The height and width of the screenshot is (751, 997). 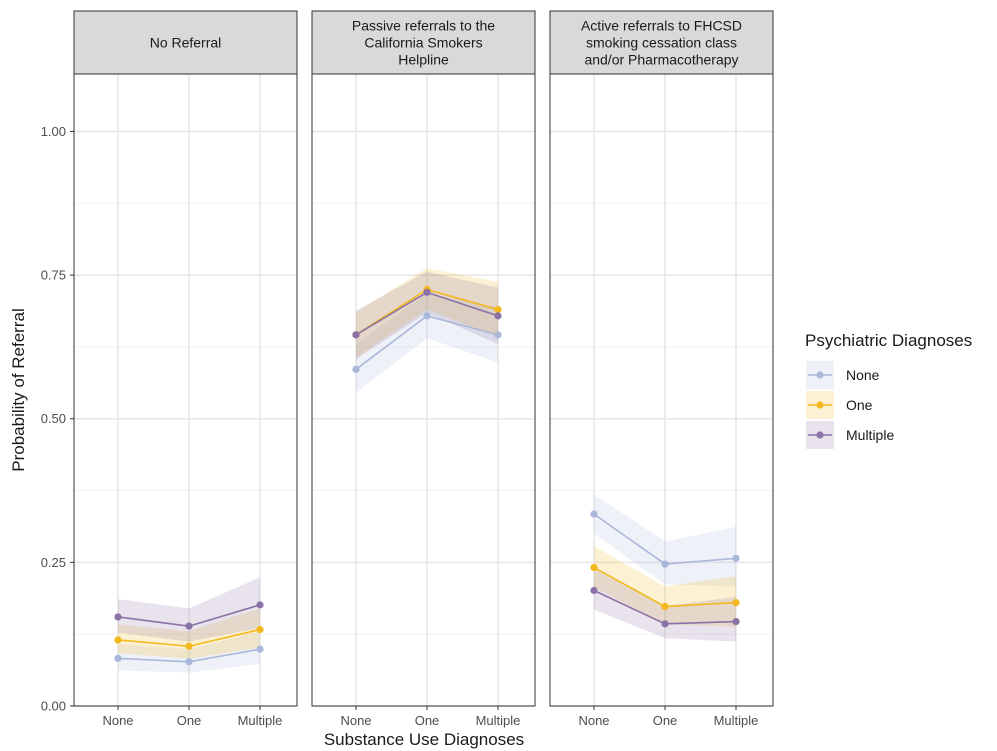 I want to click on x-axis-title: Substance Use Diagnoses, so click(x=424, y=739).